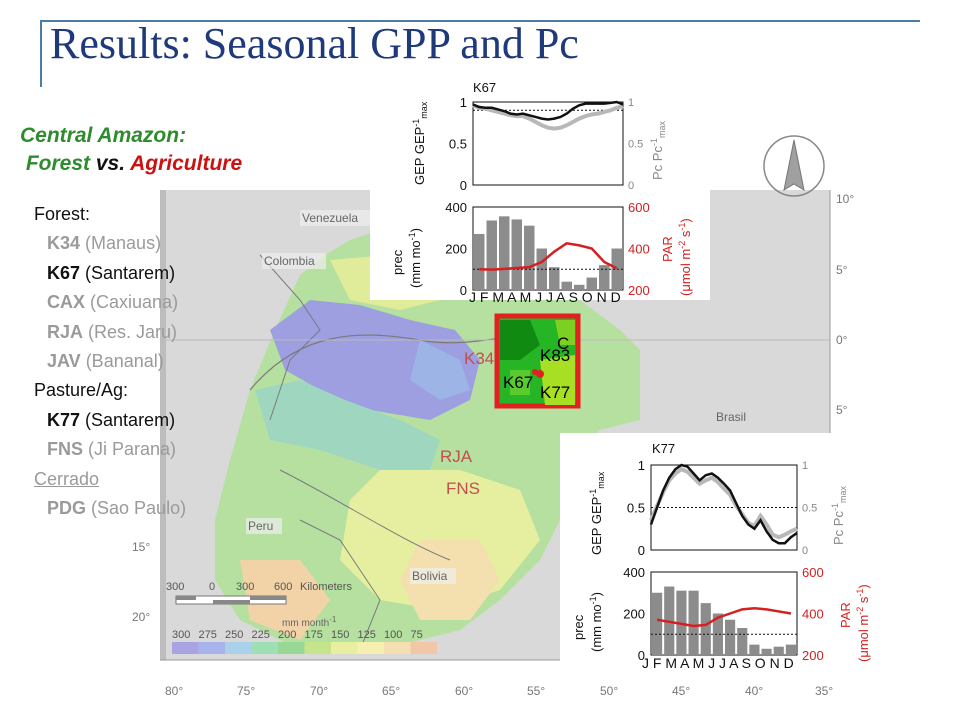 This screenshot has width=960, height=720. Describe the element at coordinates (658, 150) in the screenshot. I see `pc-axis-label: Pc Pc-1max` at that location.